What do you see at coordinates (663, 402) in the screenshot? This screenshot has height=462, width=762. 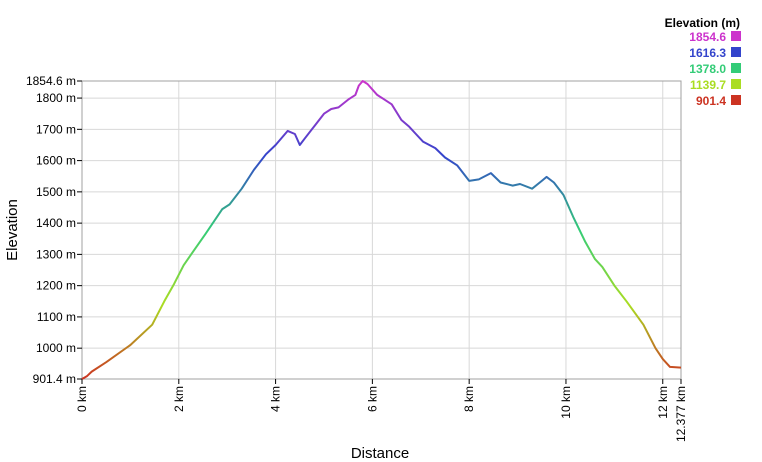 I see `x-tick-label: 12 km` at bounding box center [663, 402].